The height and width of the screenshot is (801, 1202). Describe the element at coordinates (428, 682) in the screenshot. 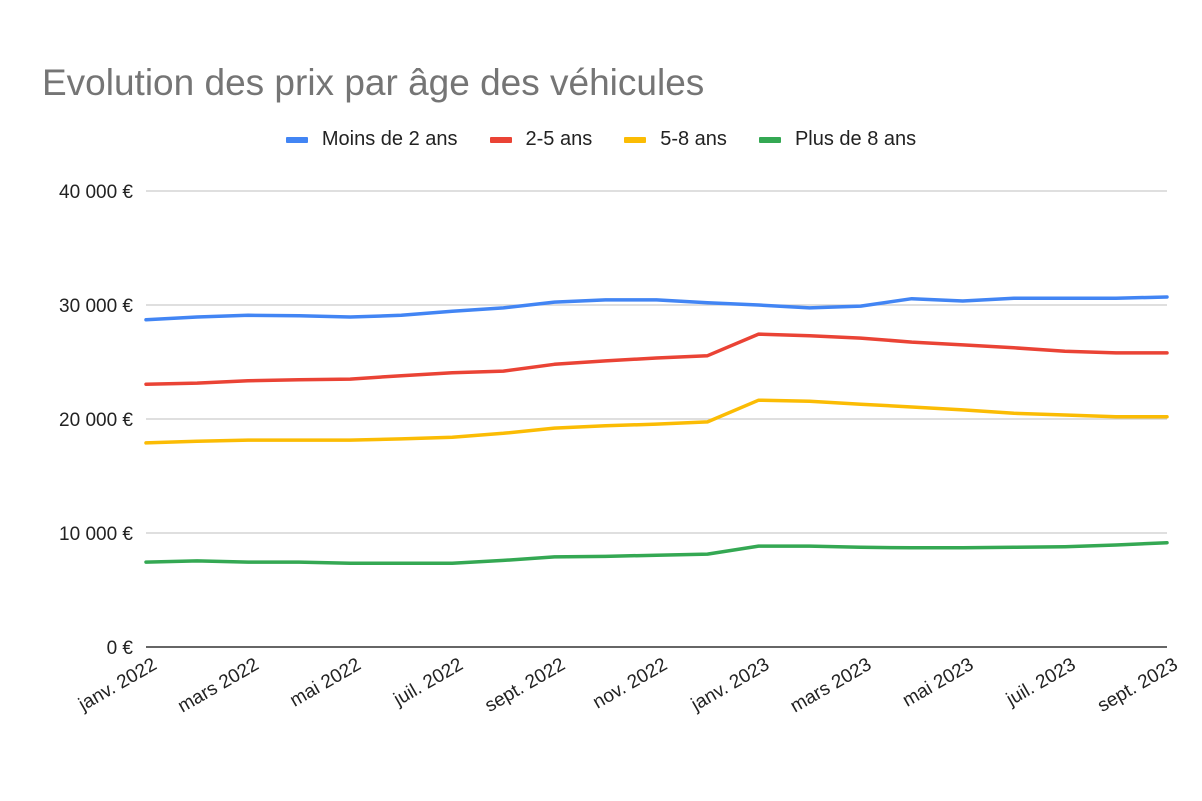

I see `x-tick-label: juil. 2022` at that location.